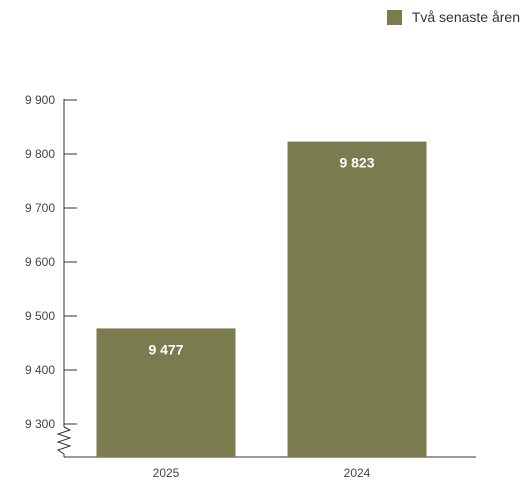  Describe the element at coordinates (357, 473) in the screenshot. I see `x-tick-label-2024: 2024` at that location.